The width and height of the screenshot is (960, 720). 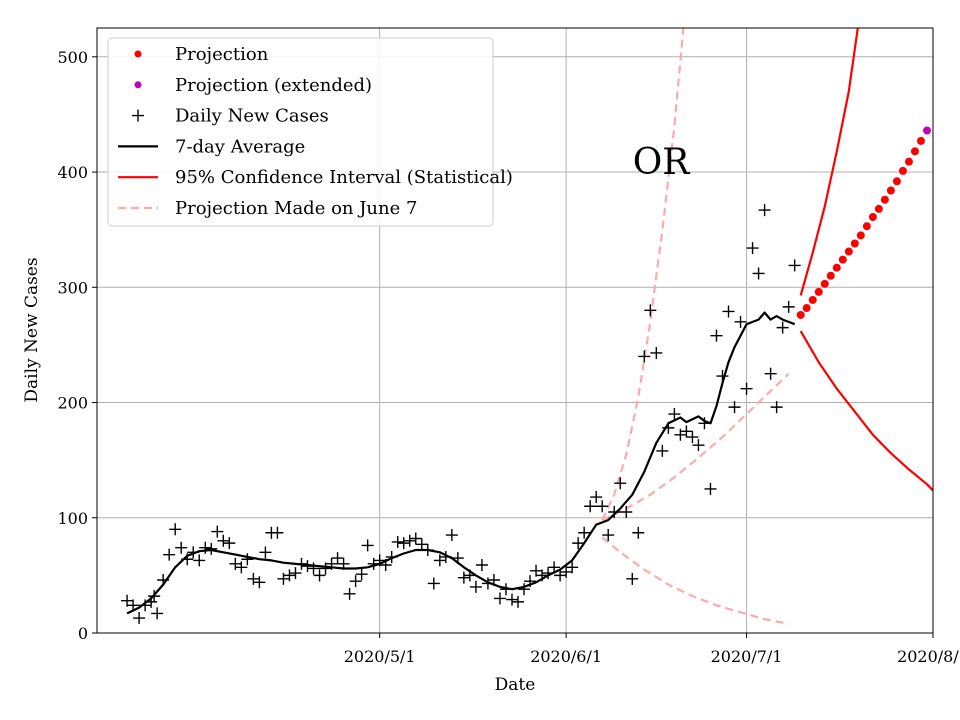 I want to click on y-tick-label: 100, so click(x=72, y=518).